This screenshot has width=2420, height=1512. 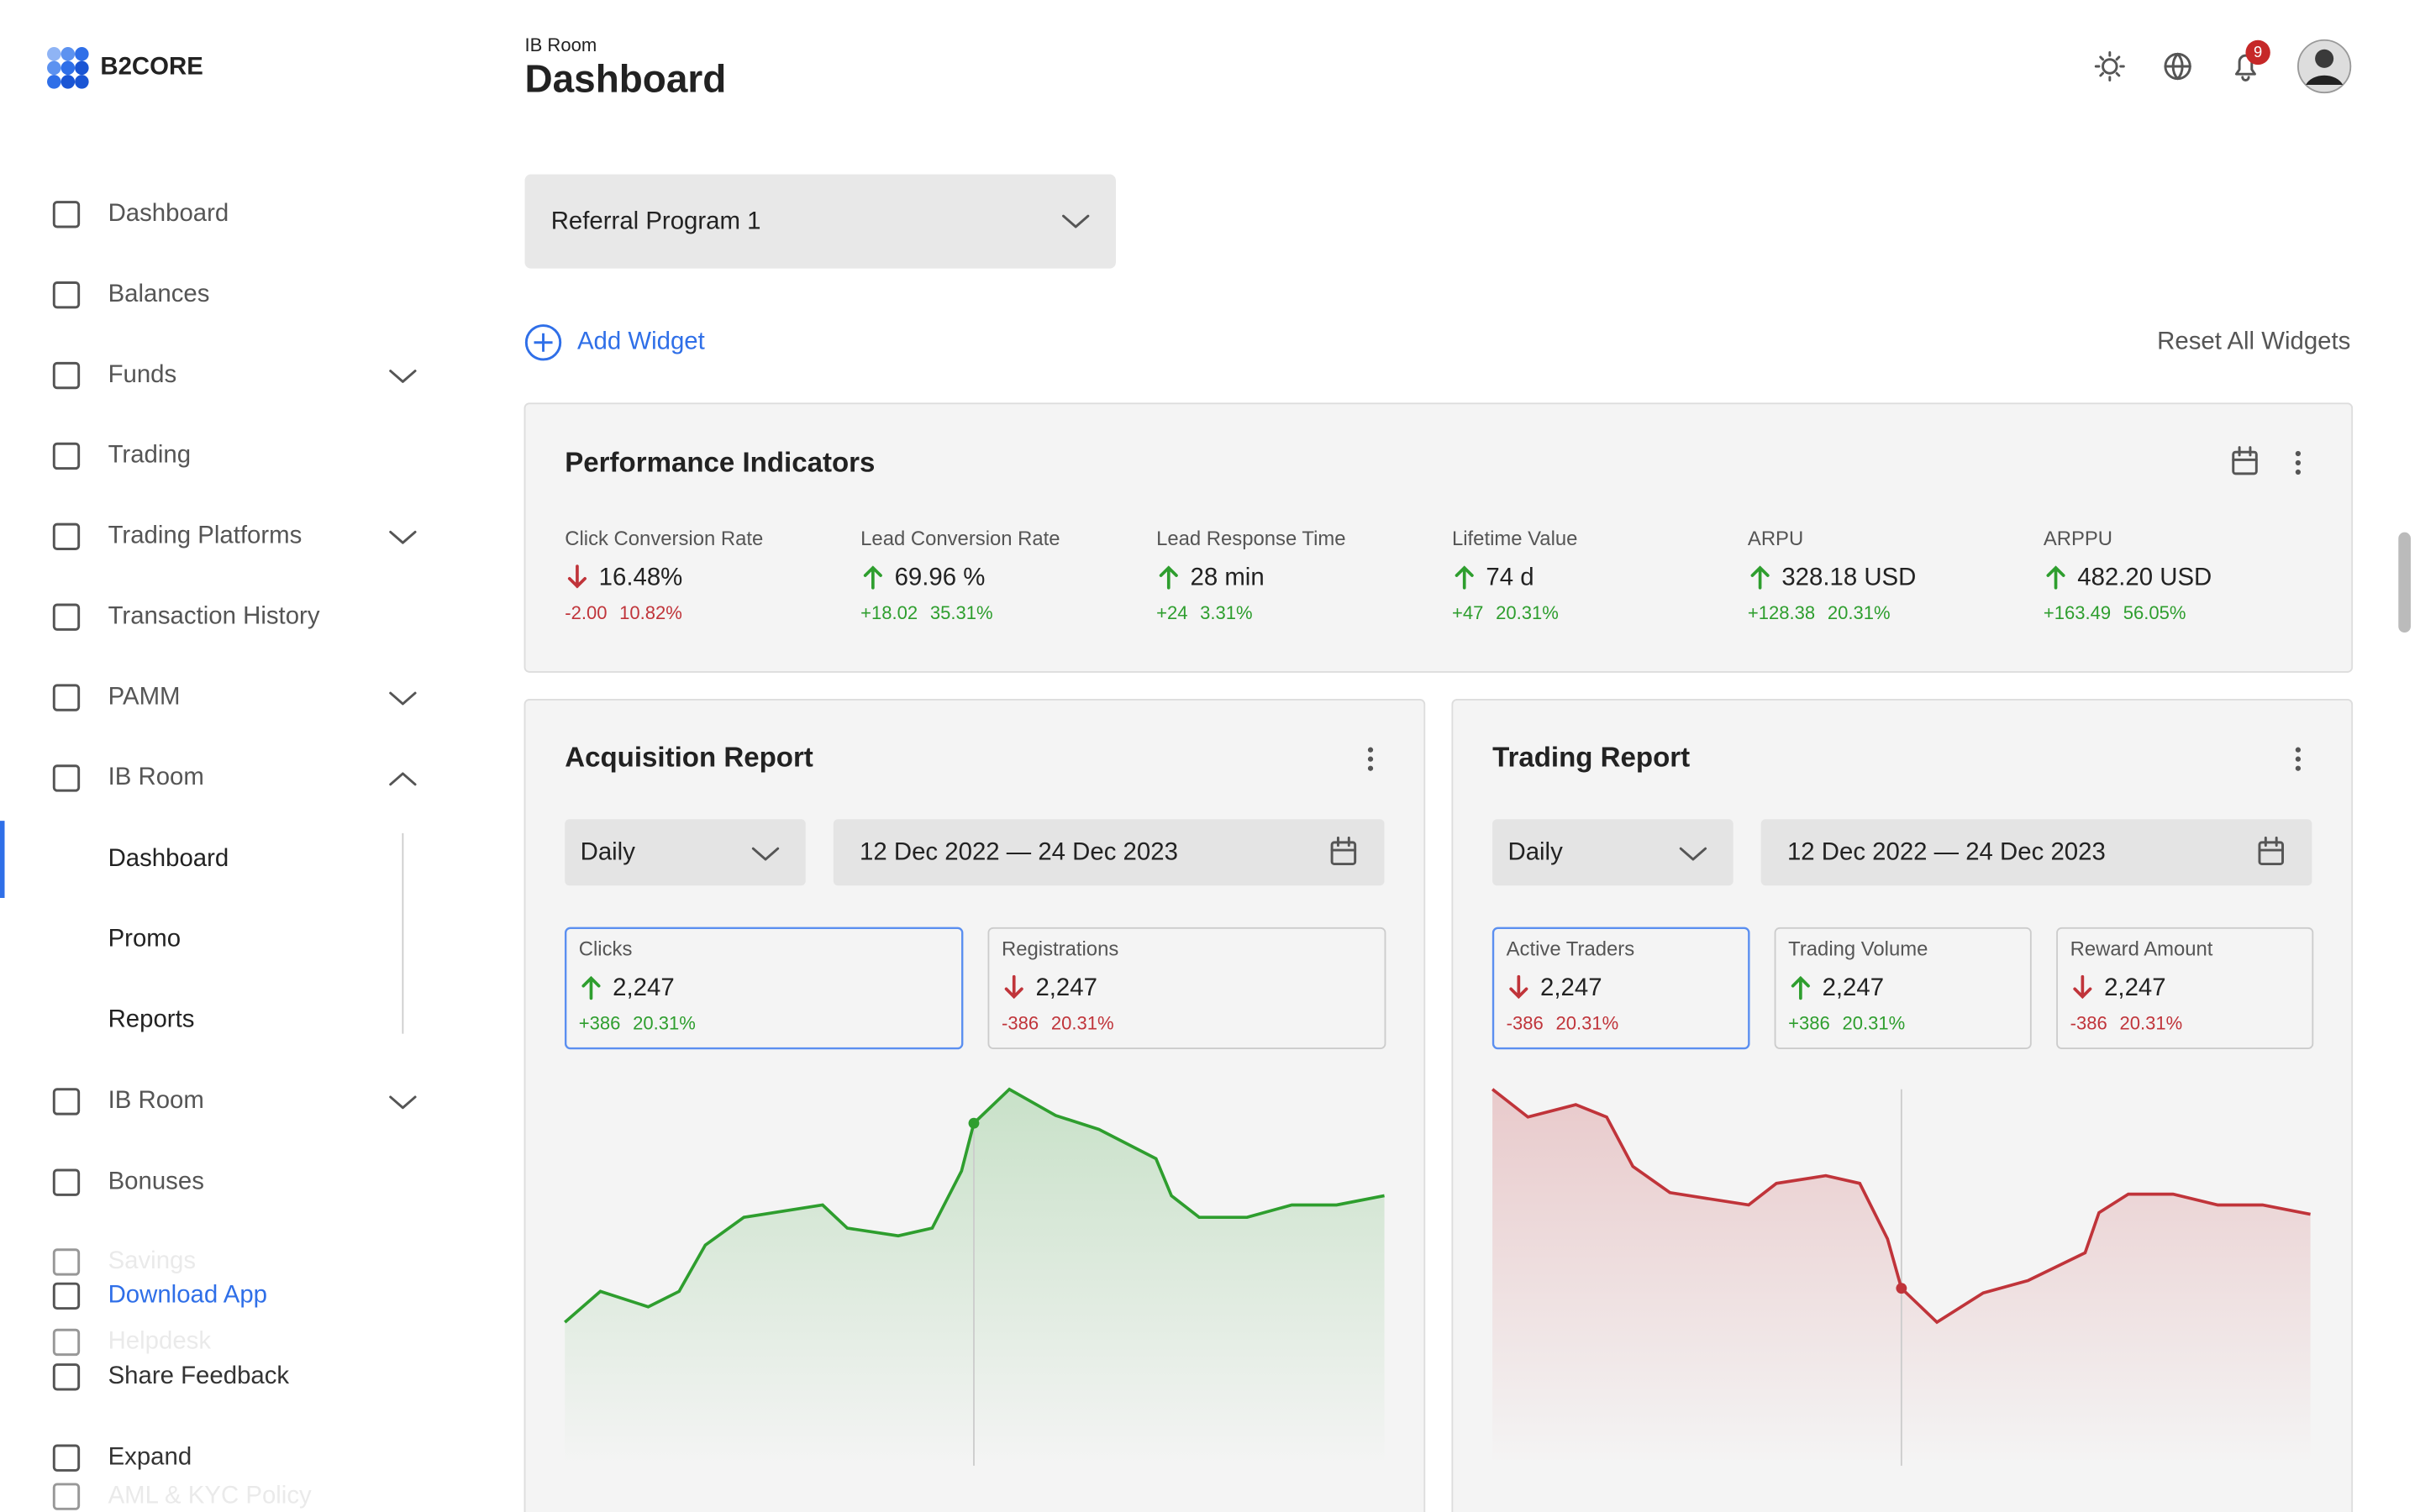 What do you see at coordinates (234, 536) in the screenshot?
I see `menu-item: Trading Platforms` at bounding box center [234, 536].